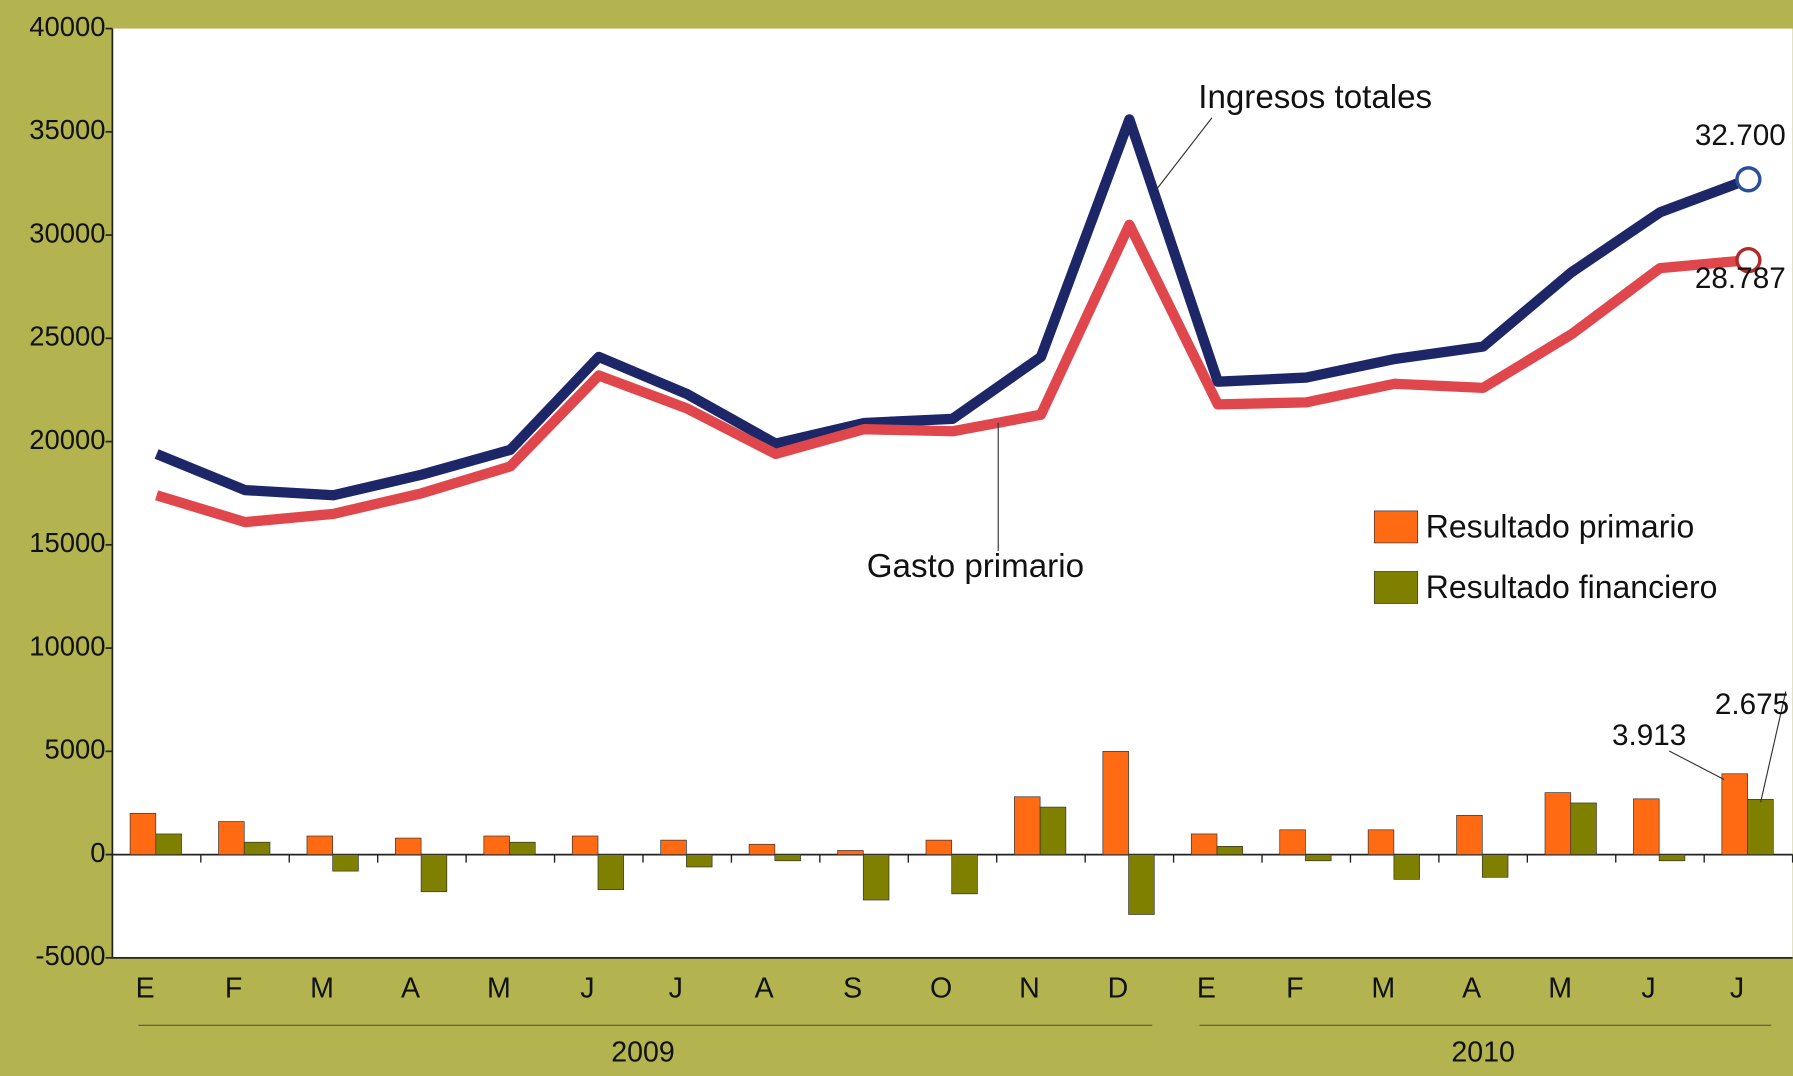 This screenshot has width=1793, height=1076. Describe the element at coordinates (97, 852) in the screenshot. I see `y-tick-label: 0` at that location.